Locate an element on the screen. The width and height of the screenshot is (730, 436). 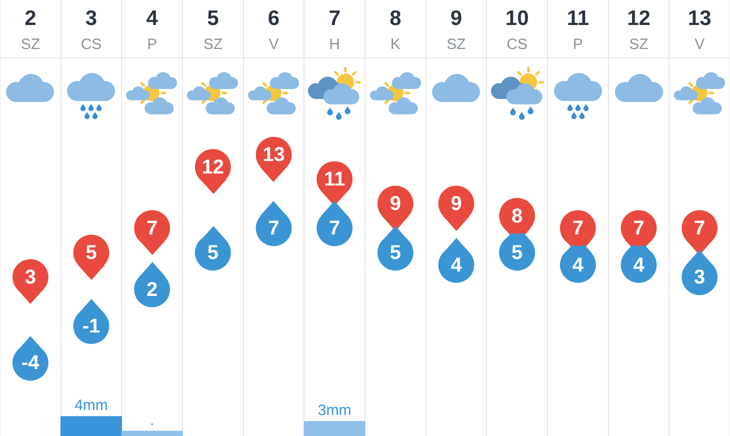
x-tick-label: 3 CS is located at coordinates (91, 30).